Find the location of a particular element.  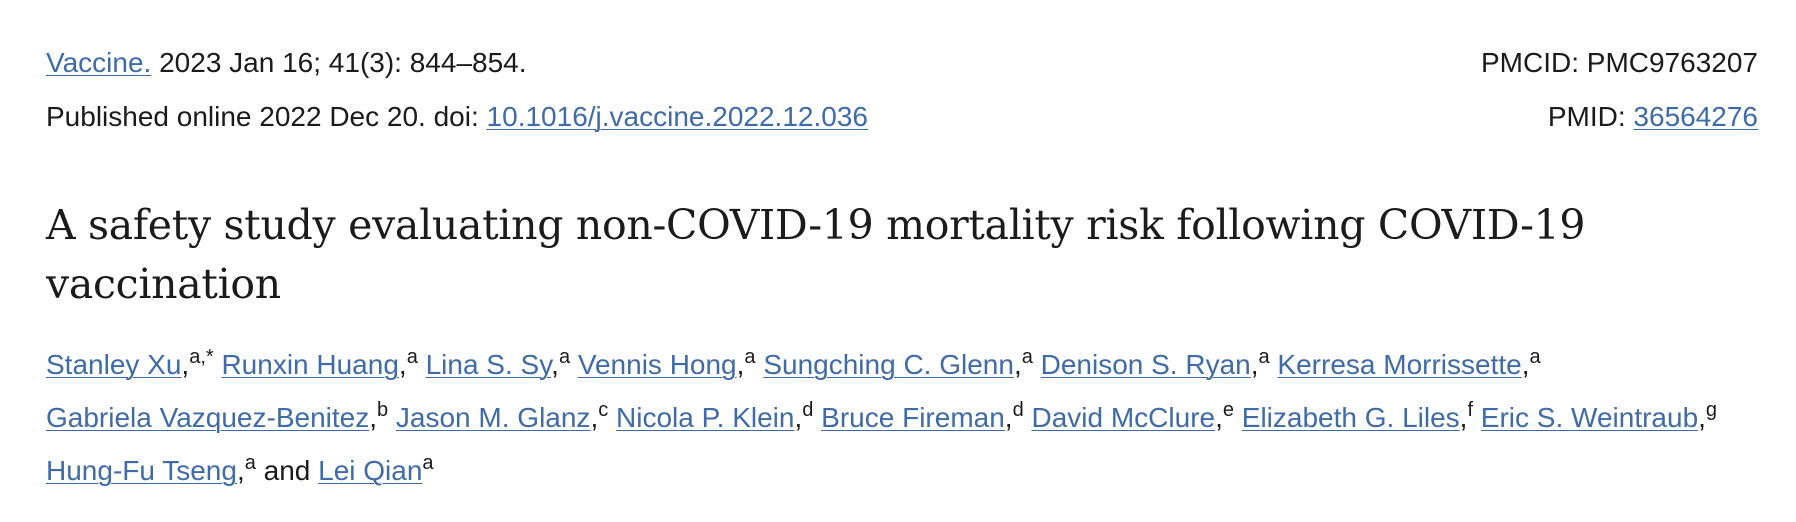

author-item: Eric S. Weintraub,g is located at coordinates (1599, 416).